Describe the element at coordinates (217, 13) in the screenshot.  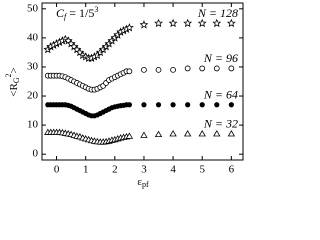
I see `series-label: N = 128` at that location.